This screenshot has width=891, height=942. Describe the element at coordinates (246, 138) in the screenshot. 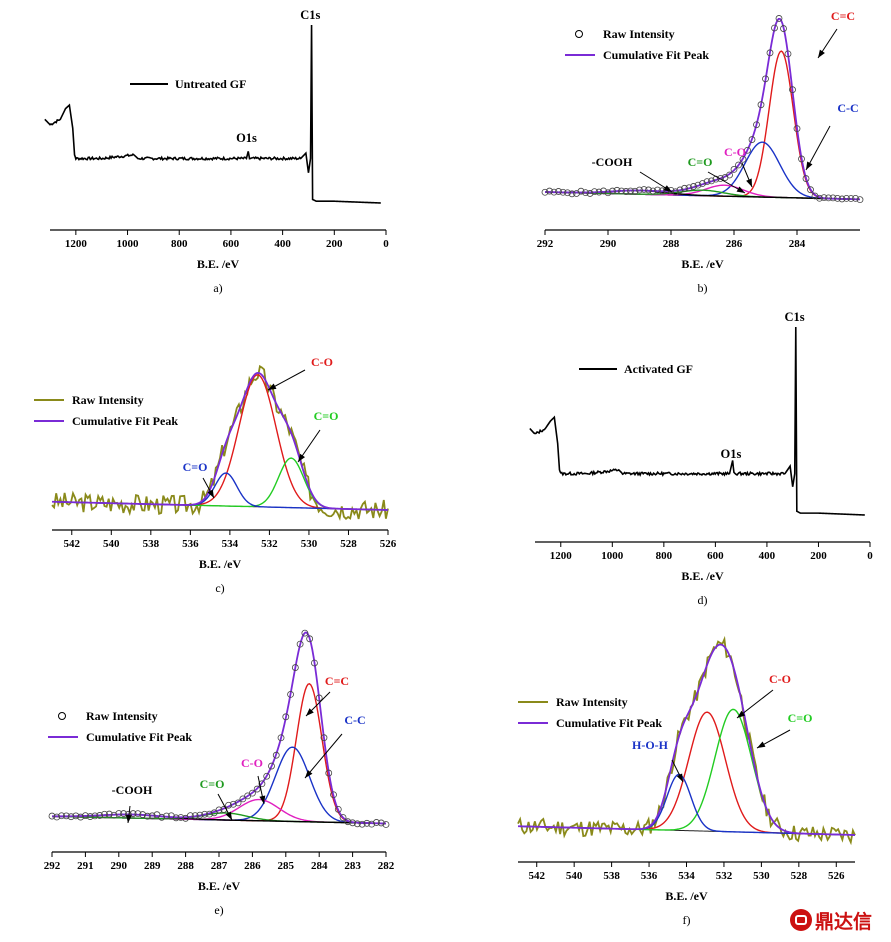

I see `peak-label: O1s` at that location.